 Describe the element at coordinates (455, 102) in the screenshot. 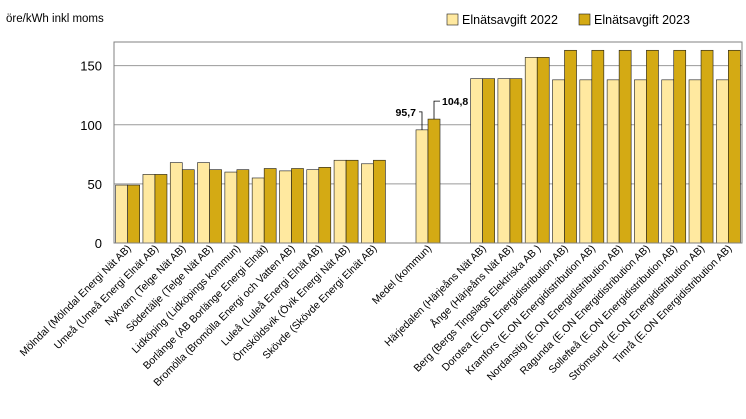

I see `data-label: 104,8` at that location.